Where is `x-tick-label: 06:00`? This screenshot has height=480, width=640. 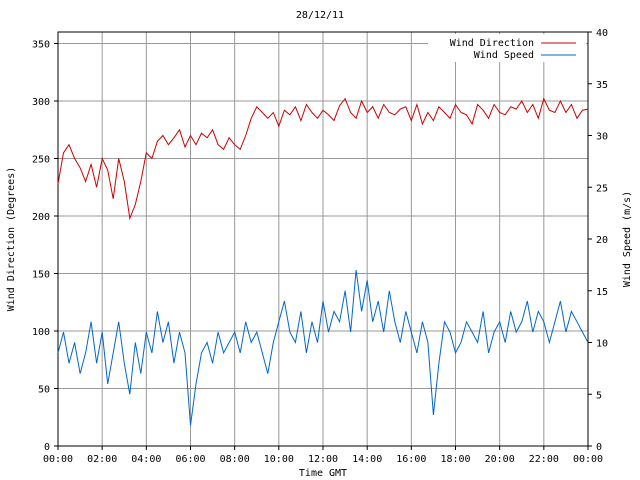 x-tick-label: 06:00 is located at coordinates (190, 459).